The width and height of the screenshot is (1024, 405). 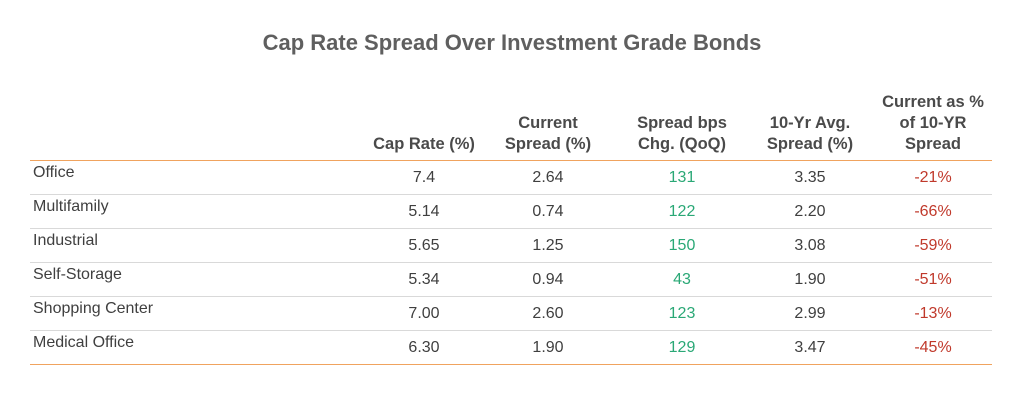 What do you see at coordinates (810, 211) in the screenshot?
I see `ten-year-avg-cell: 2.20` at bounding box center [810, 211].